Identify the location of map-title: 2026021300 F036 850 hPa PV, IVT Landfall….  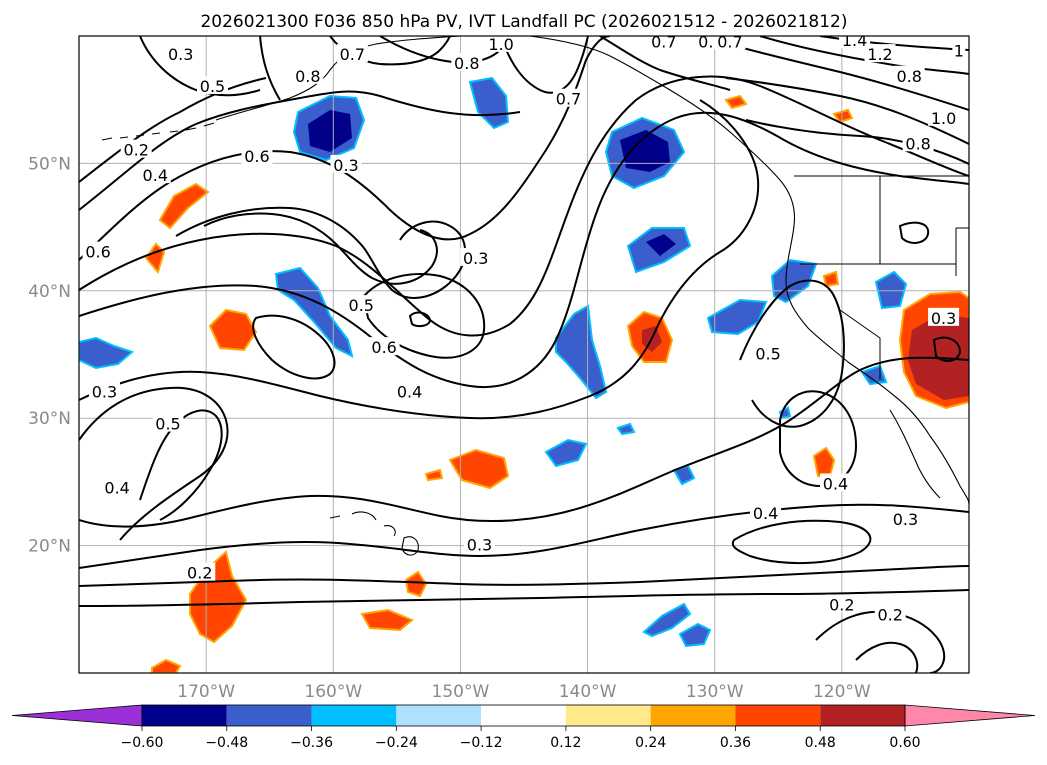
(523, 22).